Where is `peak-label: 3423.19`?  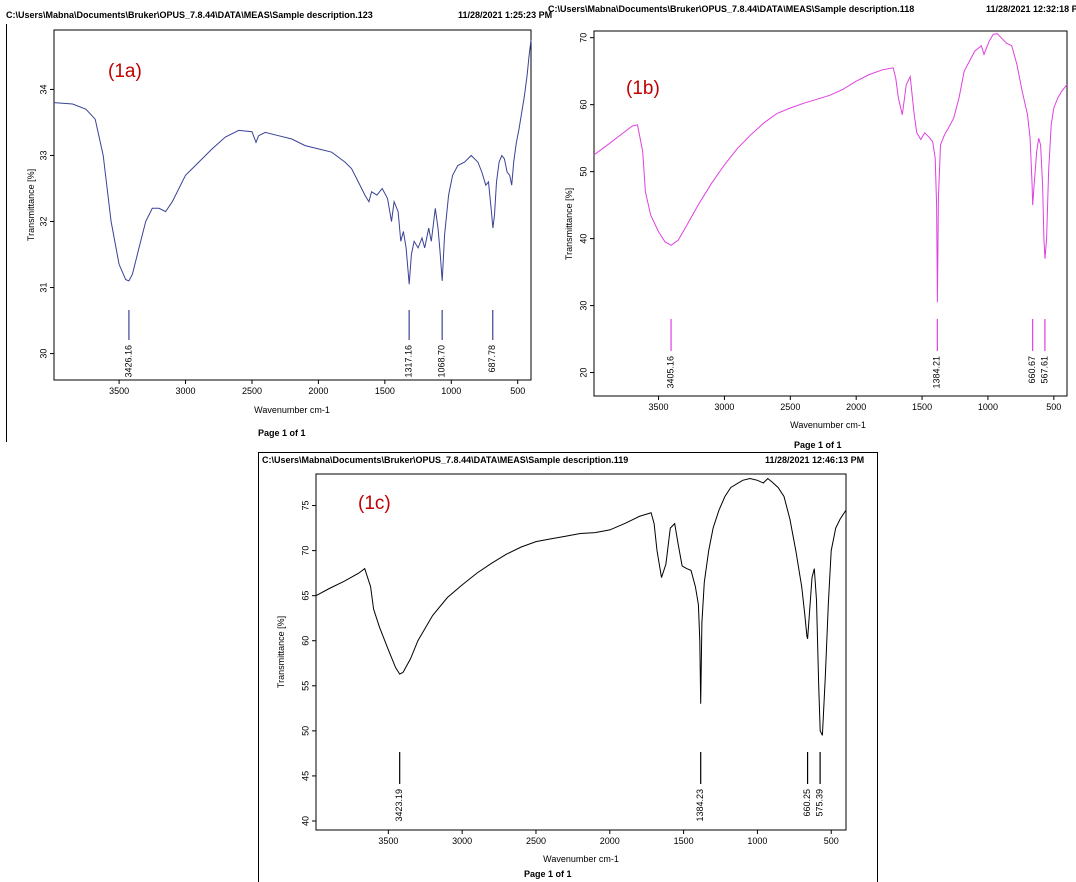 peak-label: 3423.19 is located at coordinates (399, 805).